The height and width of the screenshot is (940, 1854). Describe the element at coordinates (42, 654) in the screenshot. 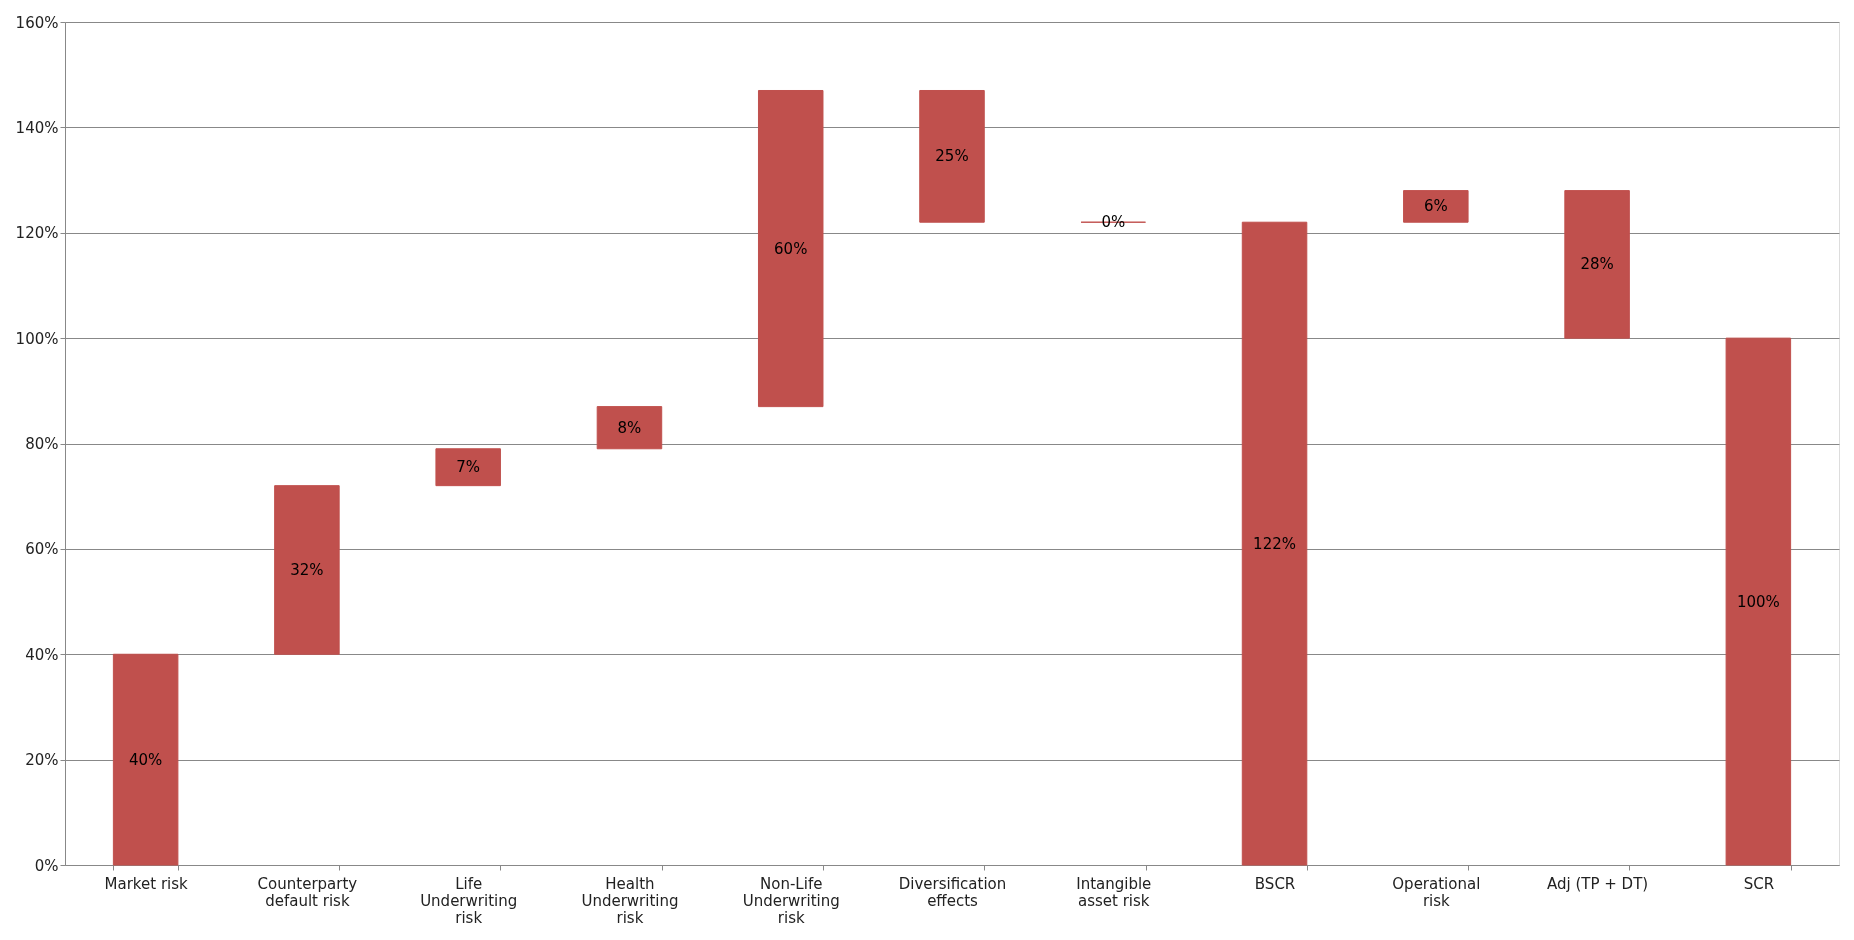

I see `y-tick-label: 40%` at that location.